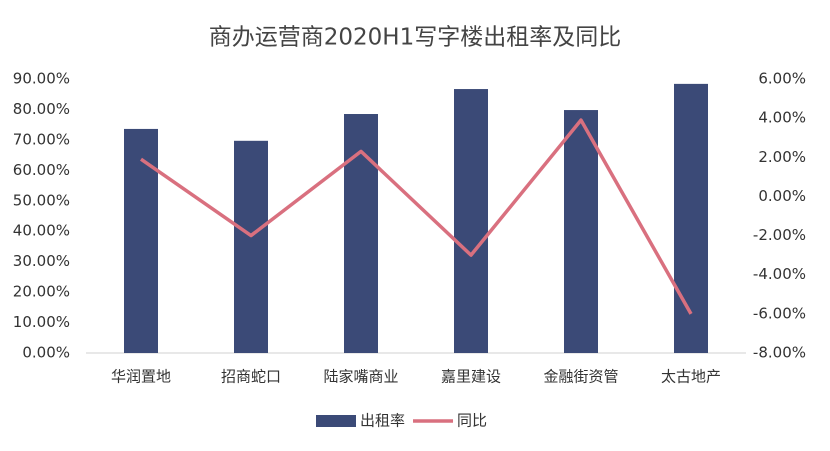 The image size is (830, 451). Describe the element at coordinates (415, 38) in the screenshot. I see `chart-title: 商办运营商2020H1写字楼出租率及同比` at that location.